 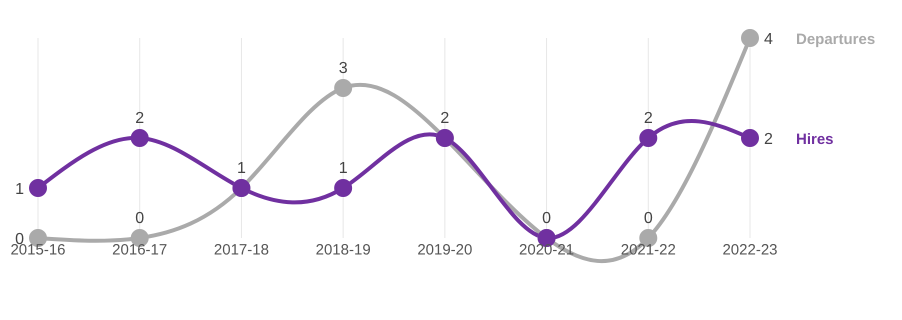 What do you see at coordinates (343, 68) in the screenshot?
I see `data-label: 3` at bounding box center [343, 68].